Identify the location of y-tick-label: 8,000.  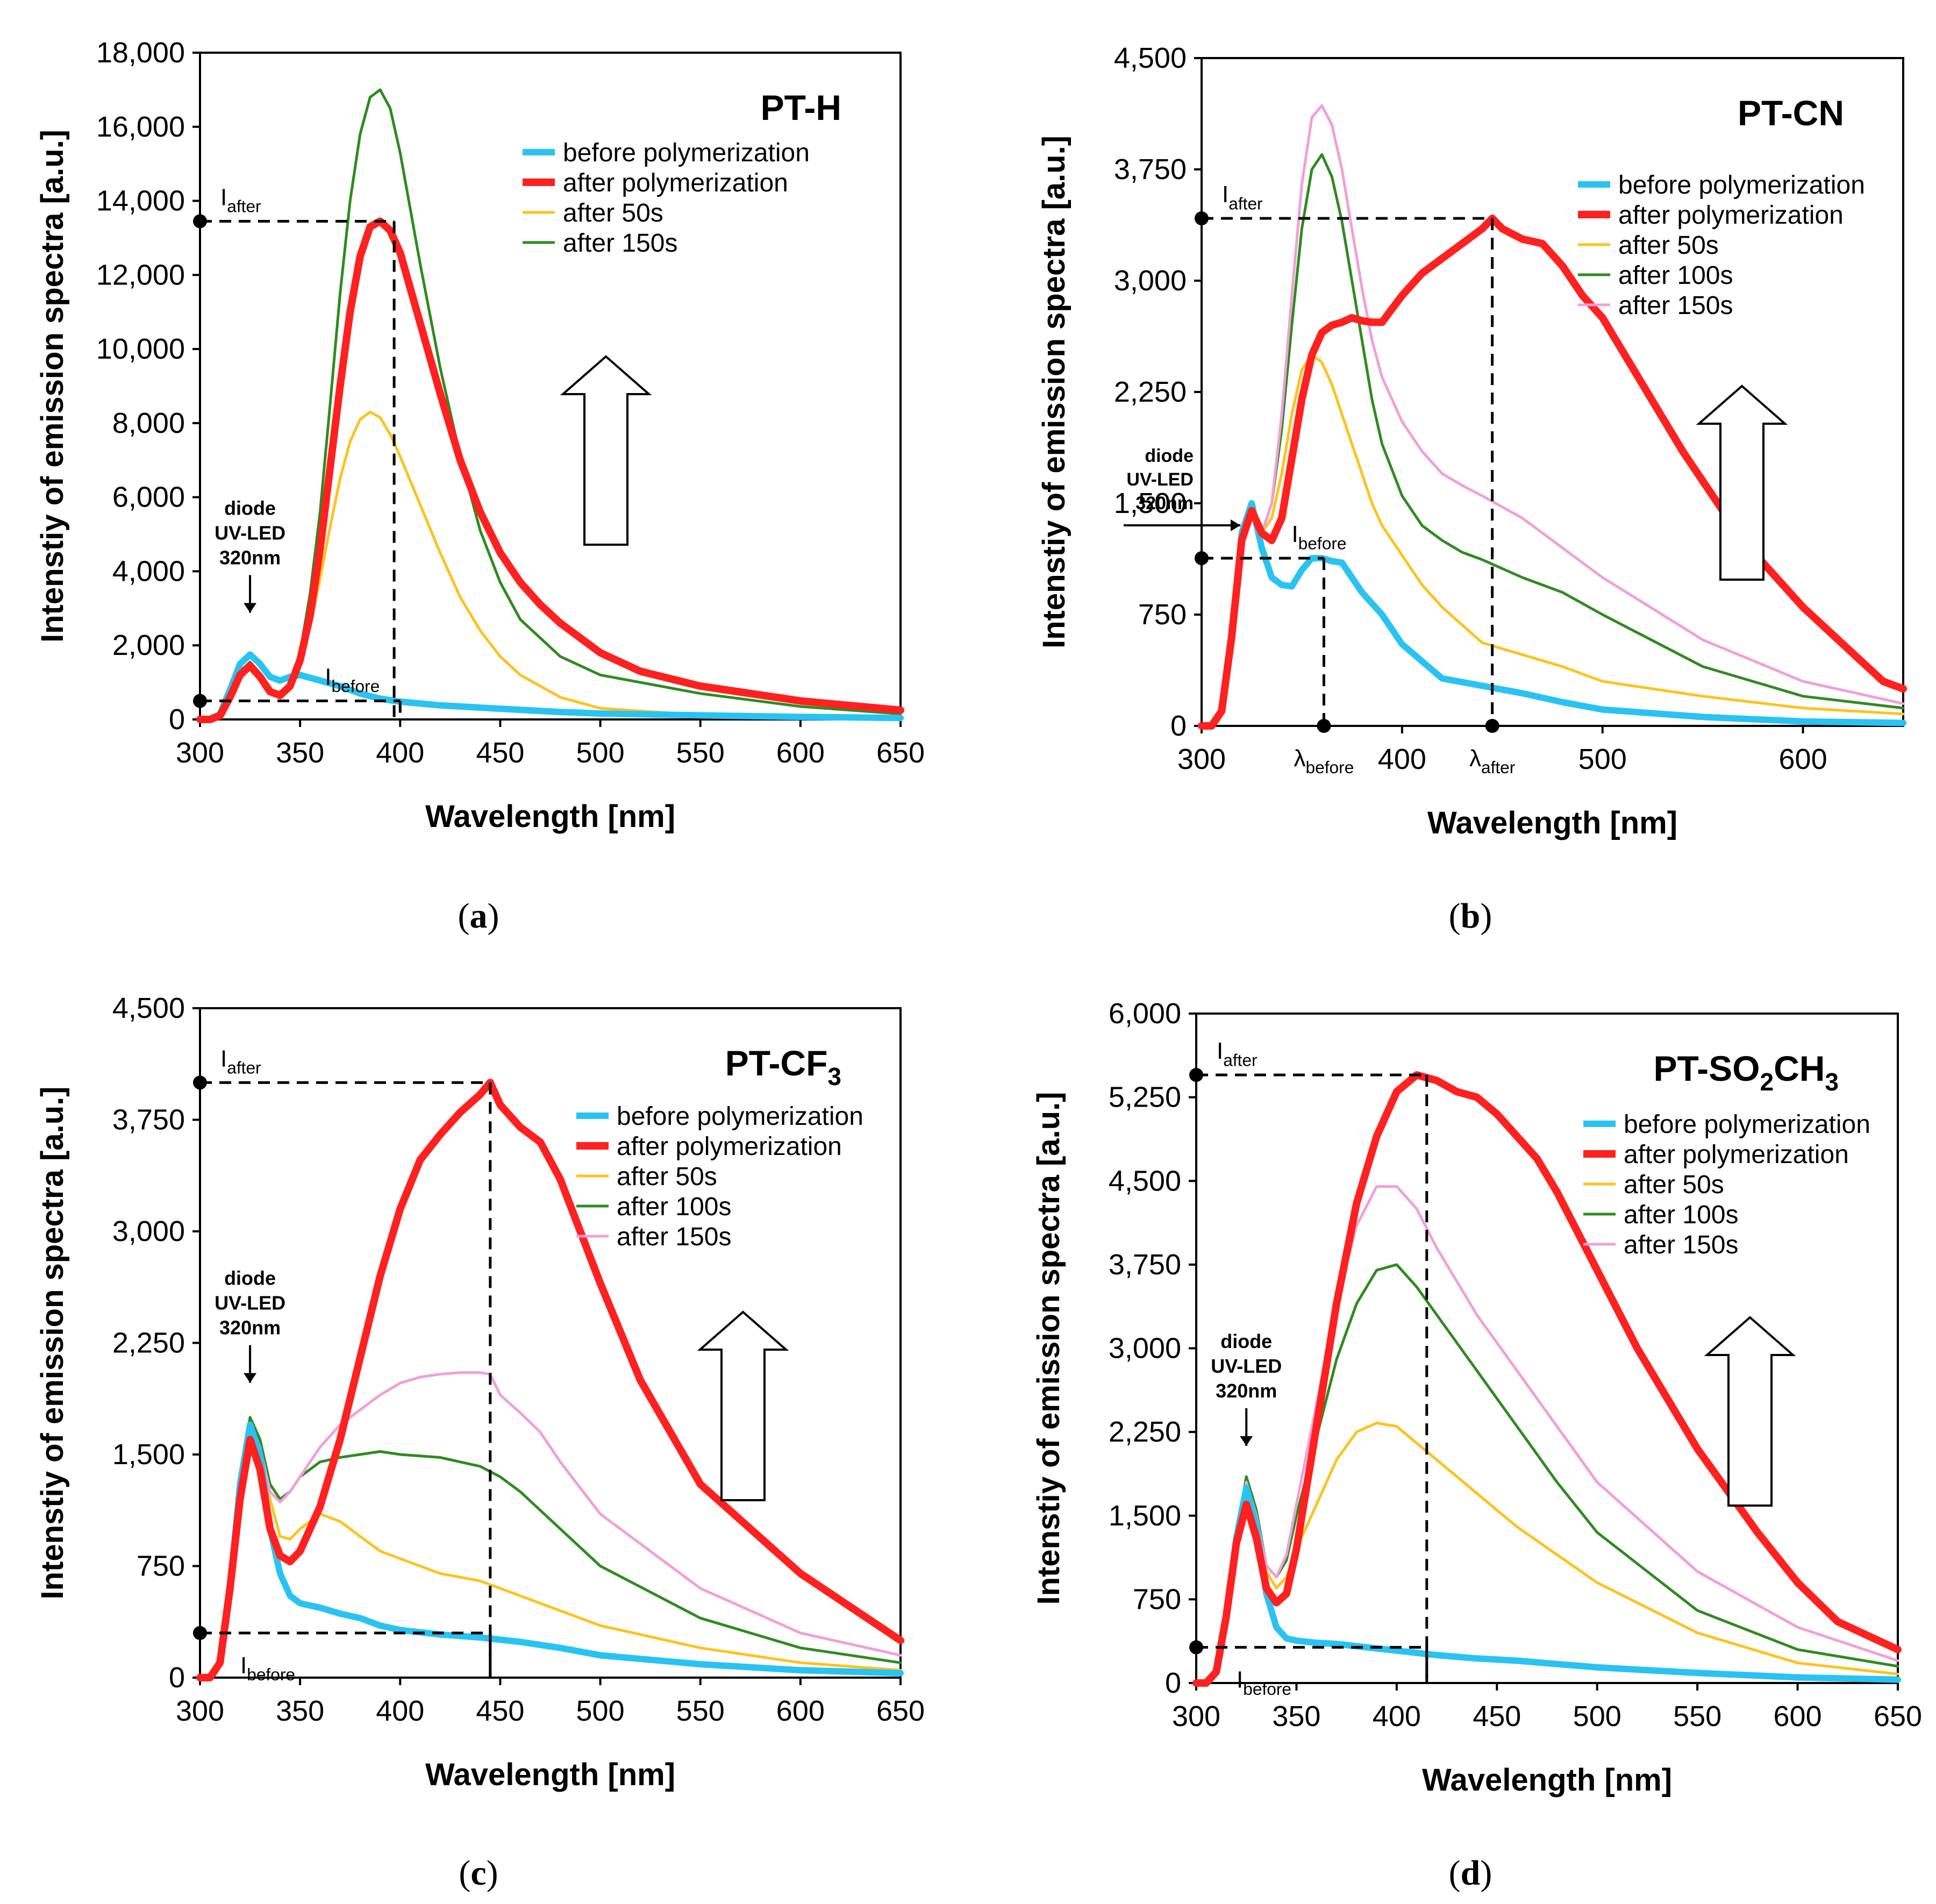
(148, 423).